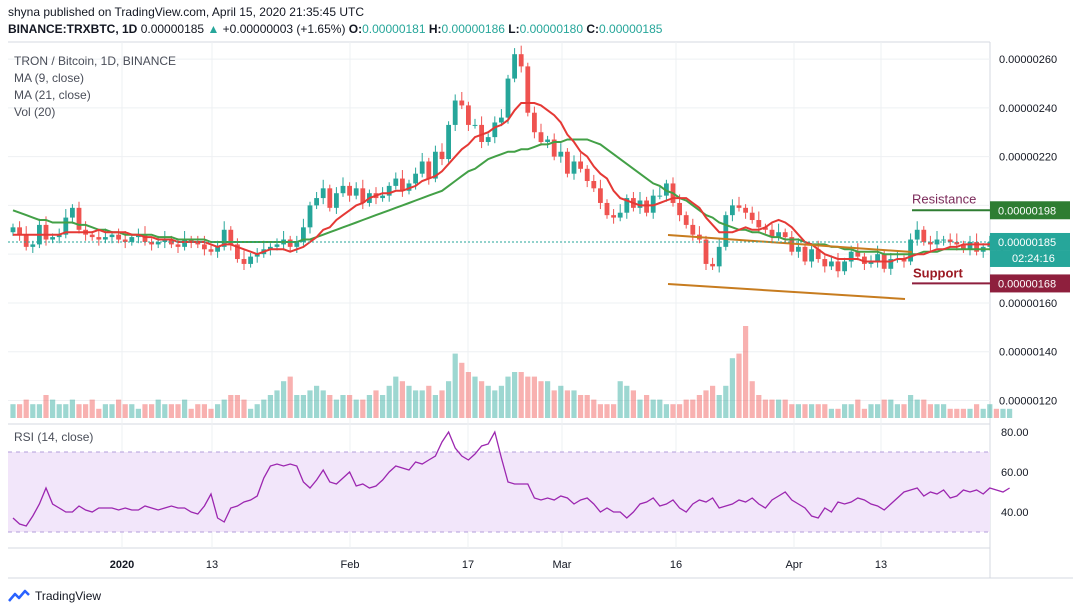 The height and width of the screenshot is (615, 1073). I want to click on rsi-line, so click(511, 478).